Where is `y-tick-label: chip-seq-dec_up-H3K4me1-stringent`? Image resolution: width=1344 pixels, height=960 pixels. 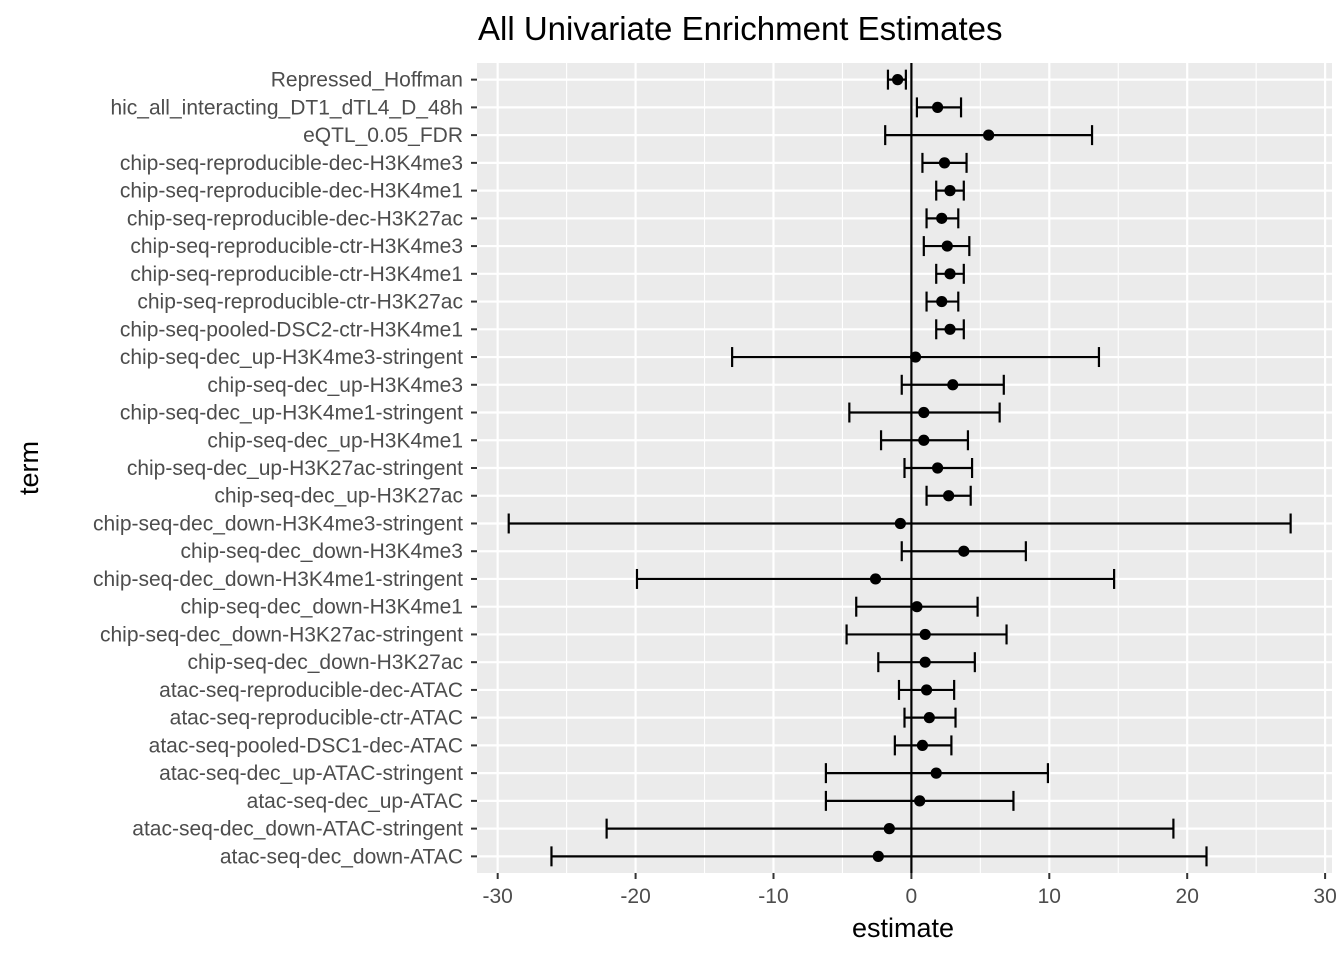 y-tick-label: chip-seq-dec_up-H3K4me1-stringent is located at coordinates (291, 413).